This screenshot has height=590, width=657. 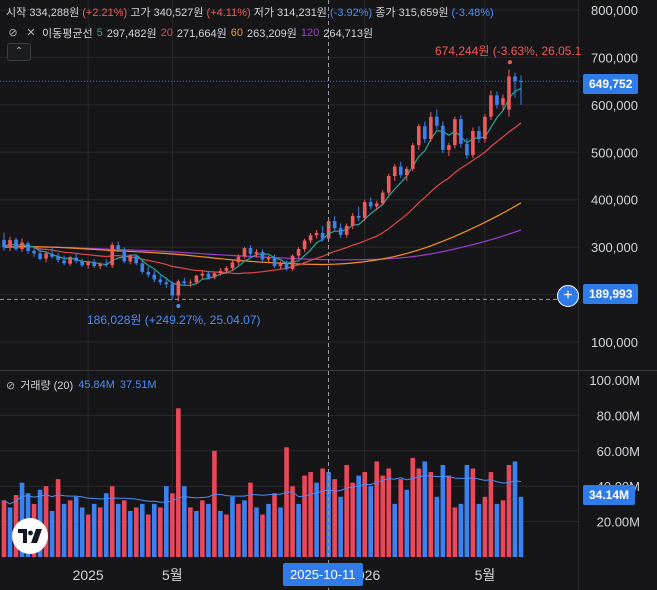 I want to click on ma20-period: 20, so click(x=166, y=33).